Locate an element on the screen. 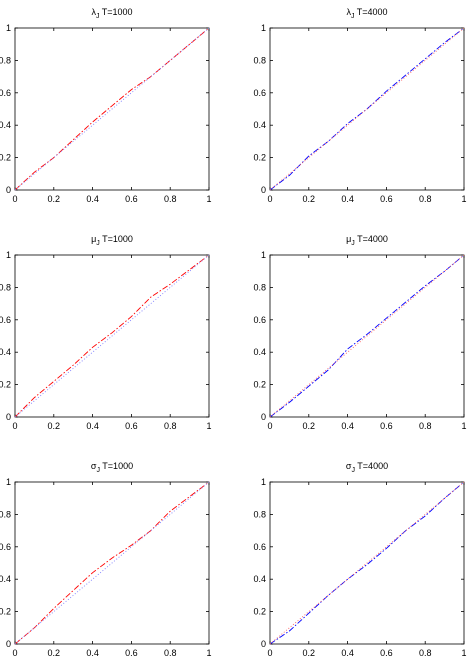  subplot-6: 0 0.2 0.4 0.6 0.8 1 0 0.2 0.4 0.6 0.8 1 σJ T=4000 is located at coordinates (359, 559).